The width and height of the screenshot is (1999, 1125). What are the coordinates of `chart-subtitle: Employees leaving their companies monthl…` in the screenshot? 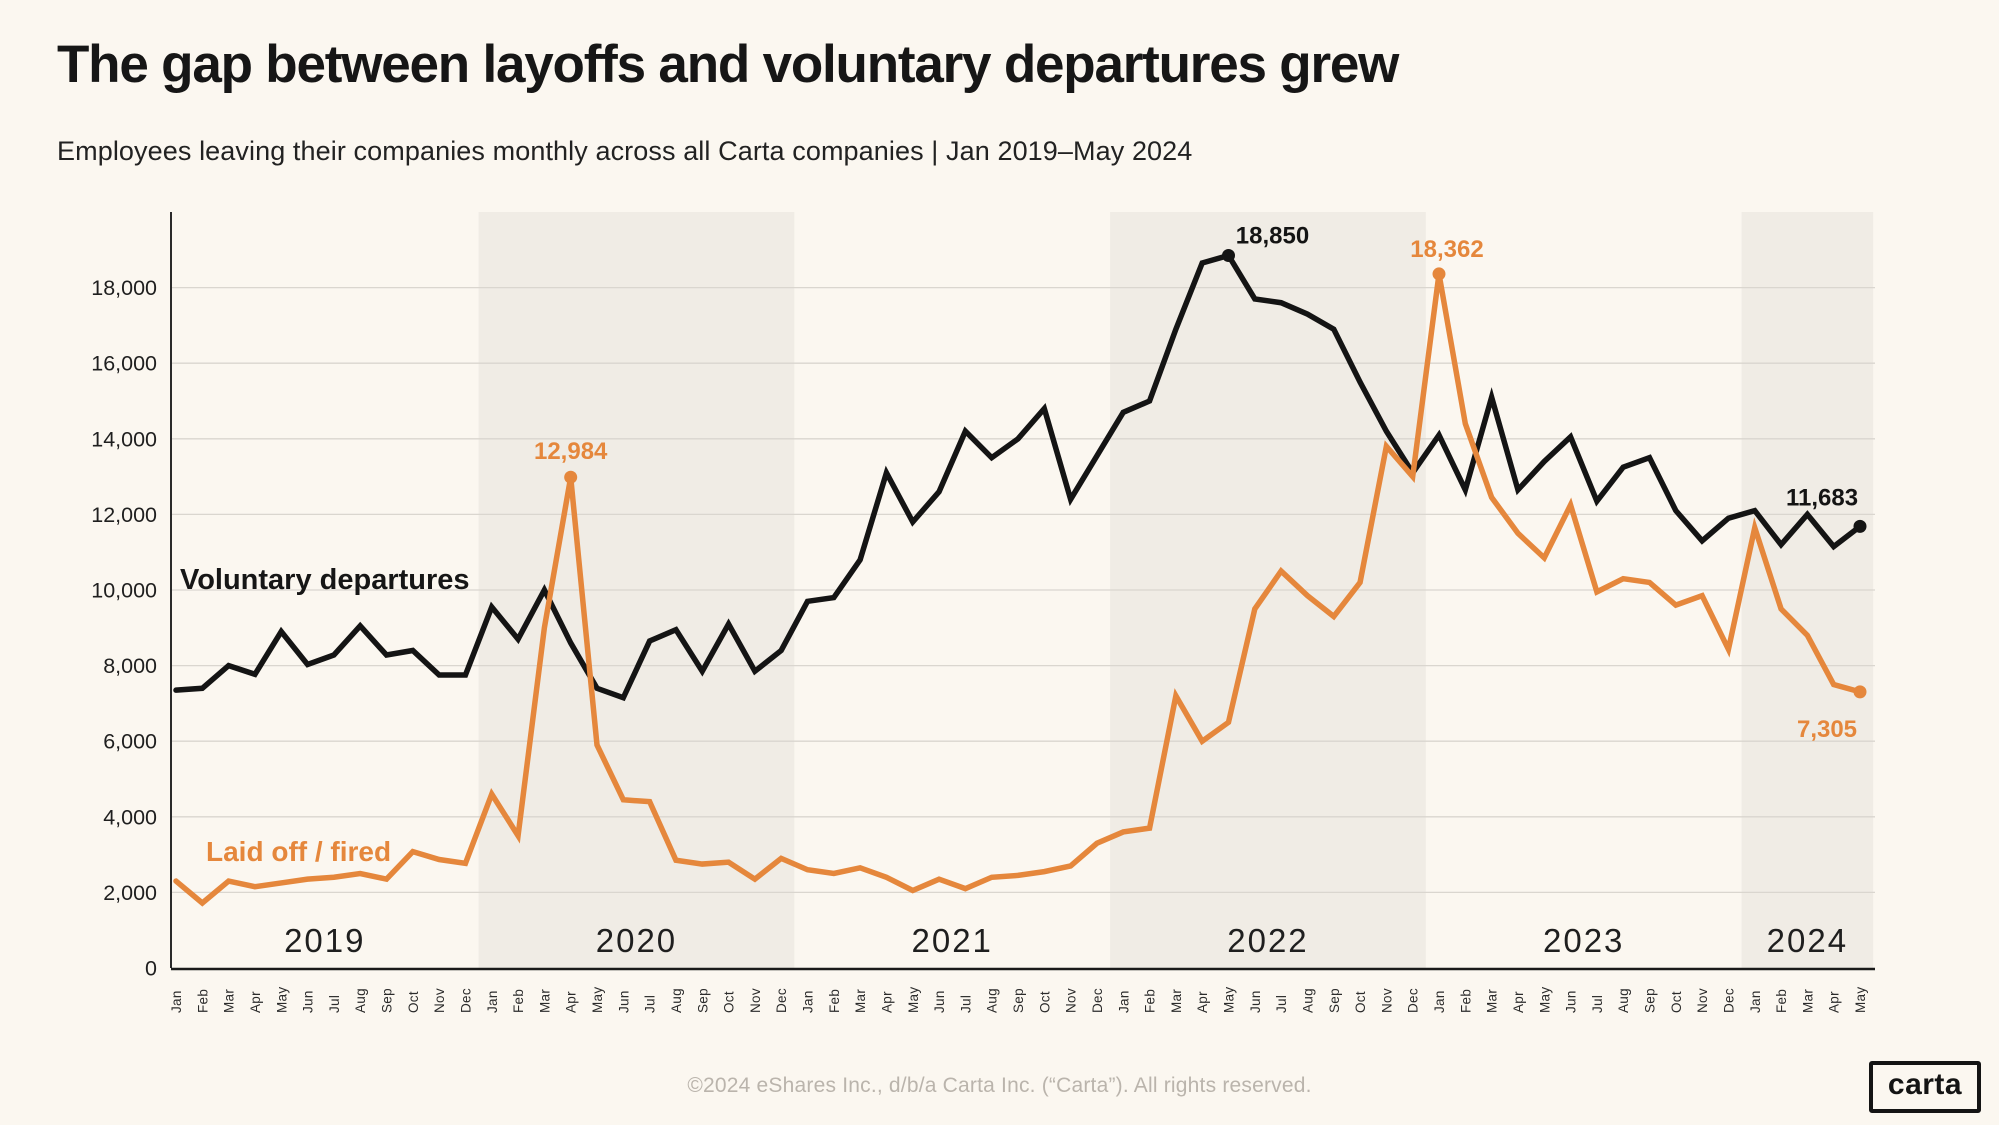 It's located at (625, 151).